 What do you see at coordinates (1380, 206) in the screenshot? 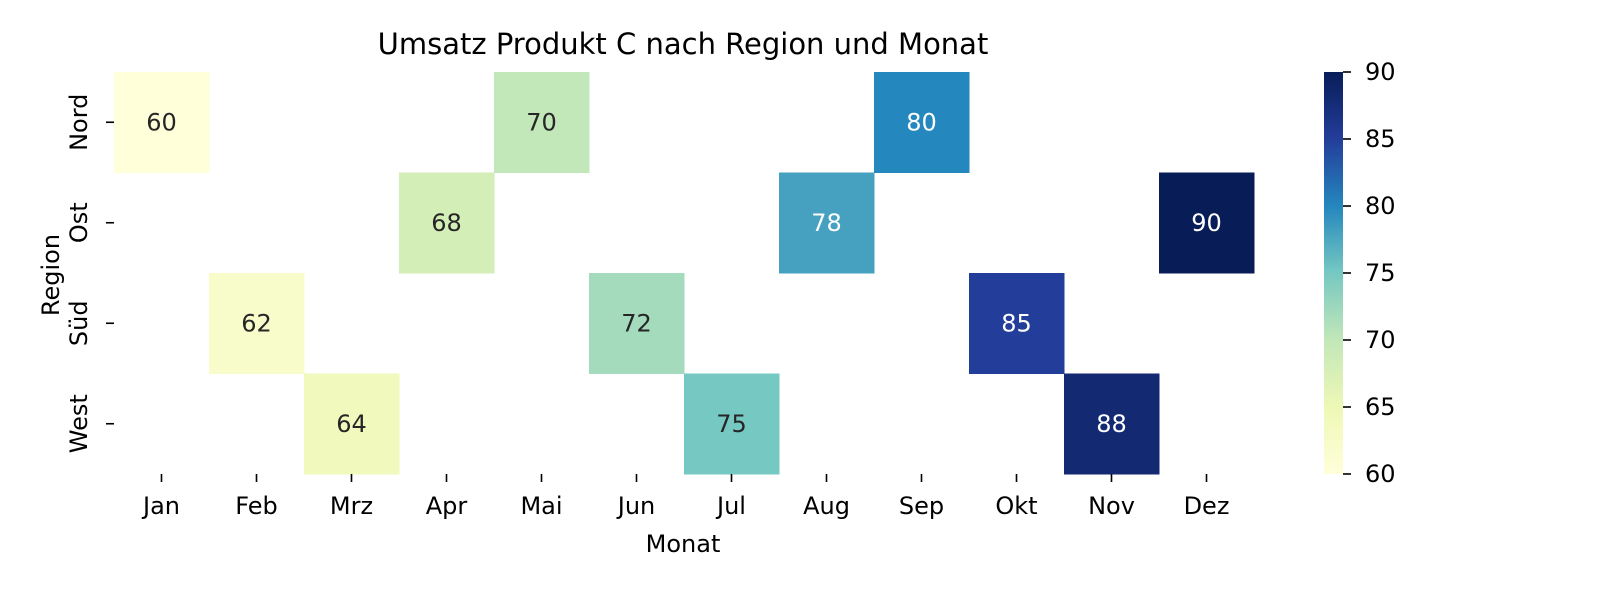
I see `colorbar-tick-label: 80` at bounding box center [1380, 206].